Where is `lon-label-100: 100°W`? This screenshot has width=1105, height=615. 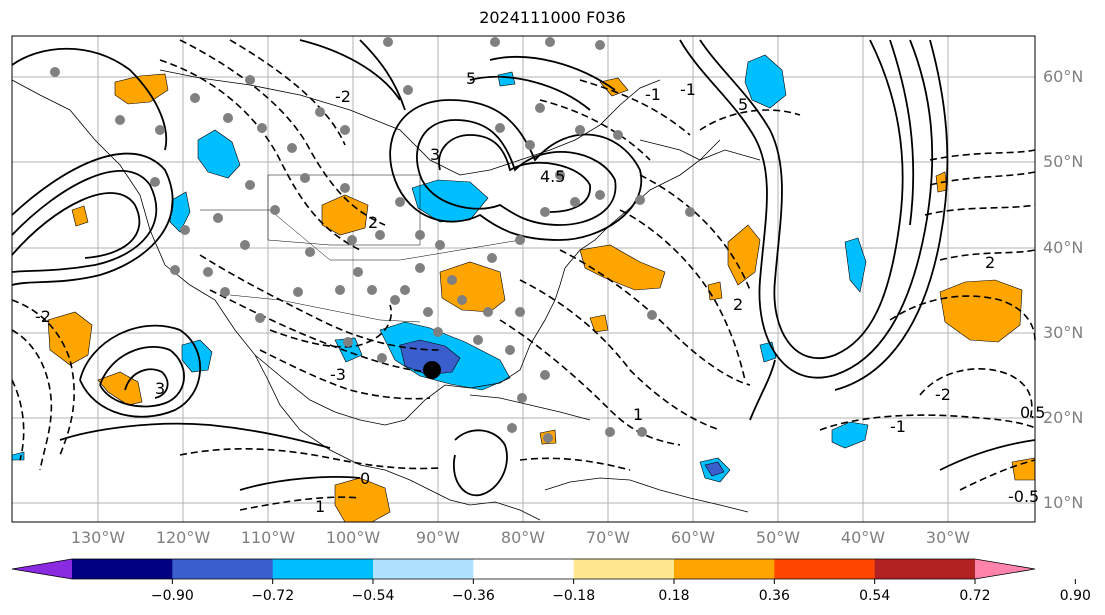
lon-label-100: 100°W is located at coordinates (353, 537).